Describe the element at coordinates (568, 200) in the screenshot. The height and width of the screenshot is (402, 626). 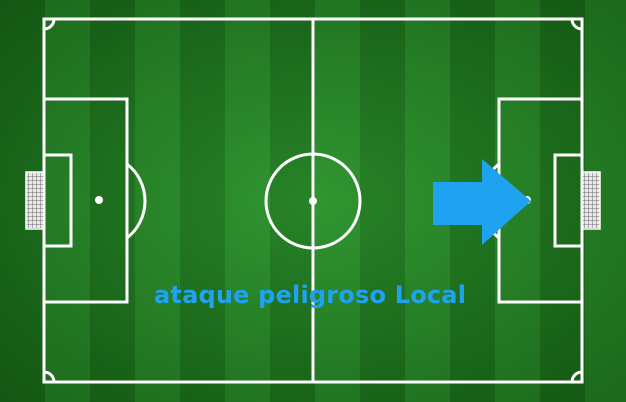
I see `right-goal-area` at that location.